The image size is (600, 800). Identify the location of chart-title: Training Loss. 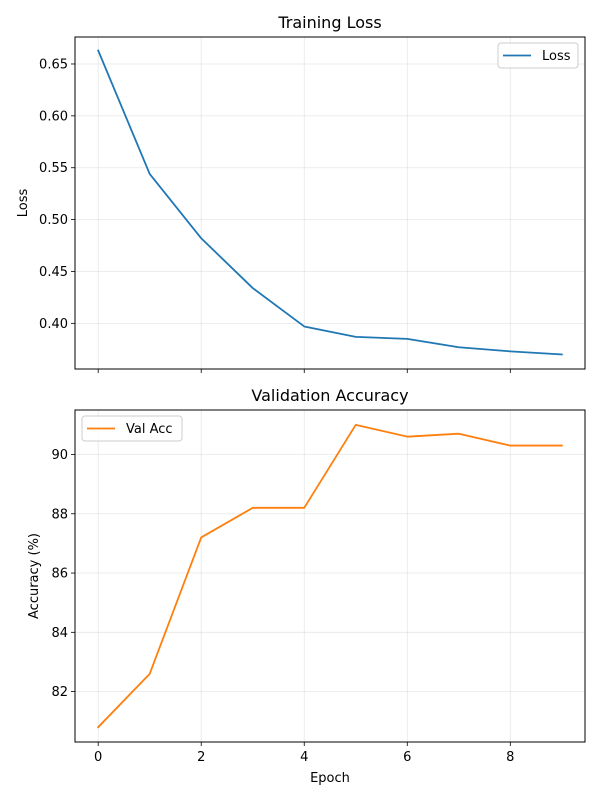
(329, 22).